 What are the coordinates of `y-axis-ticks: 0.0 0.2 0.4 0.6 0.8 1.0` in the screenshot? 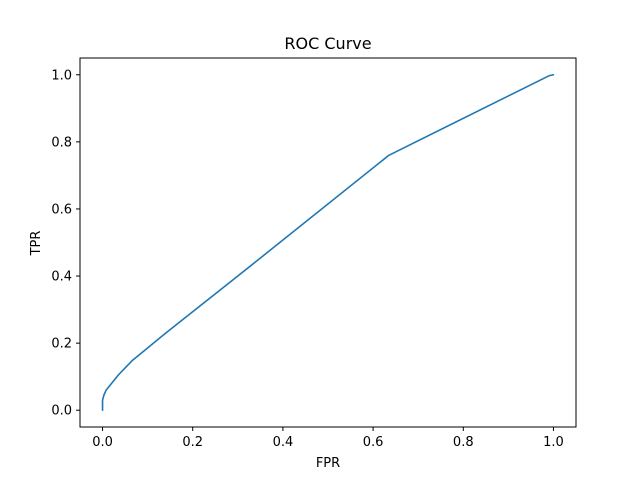 It's located at (65, 243).